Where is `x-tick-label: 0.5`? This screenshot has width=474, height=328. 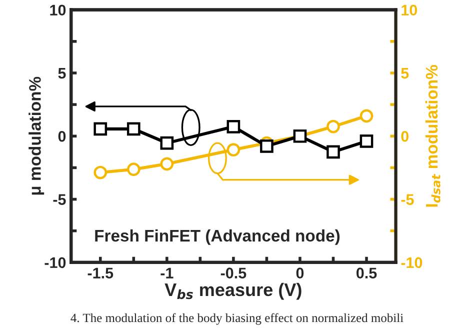 x-tick-label: 0.5 is located at coordinates (366, 273).